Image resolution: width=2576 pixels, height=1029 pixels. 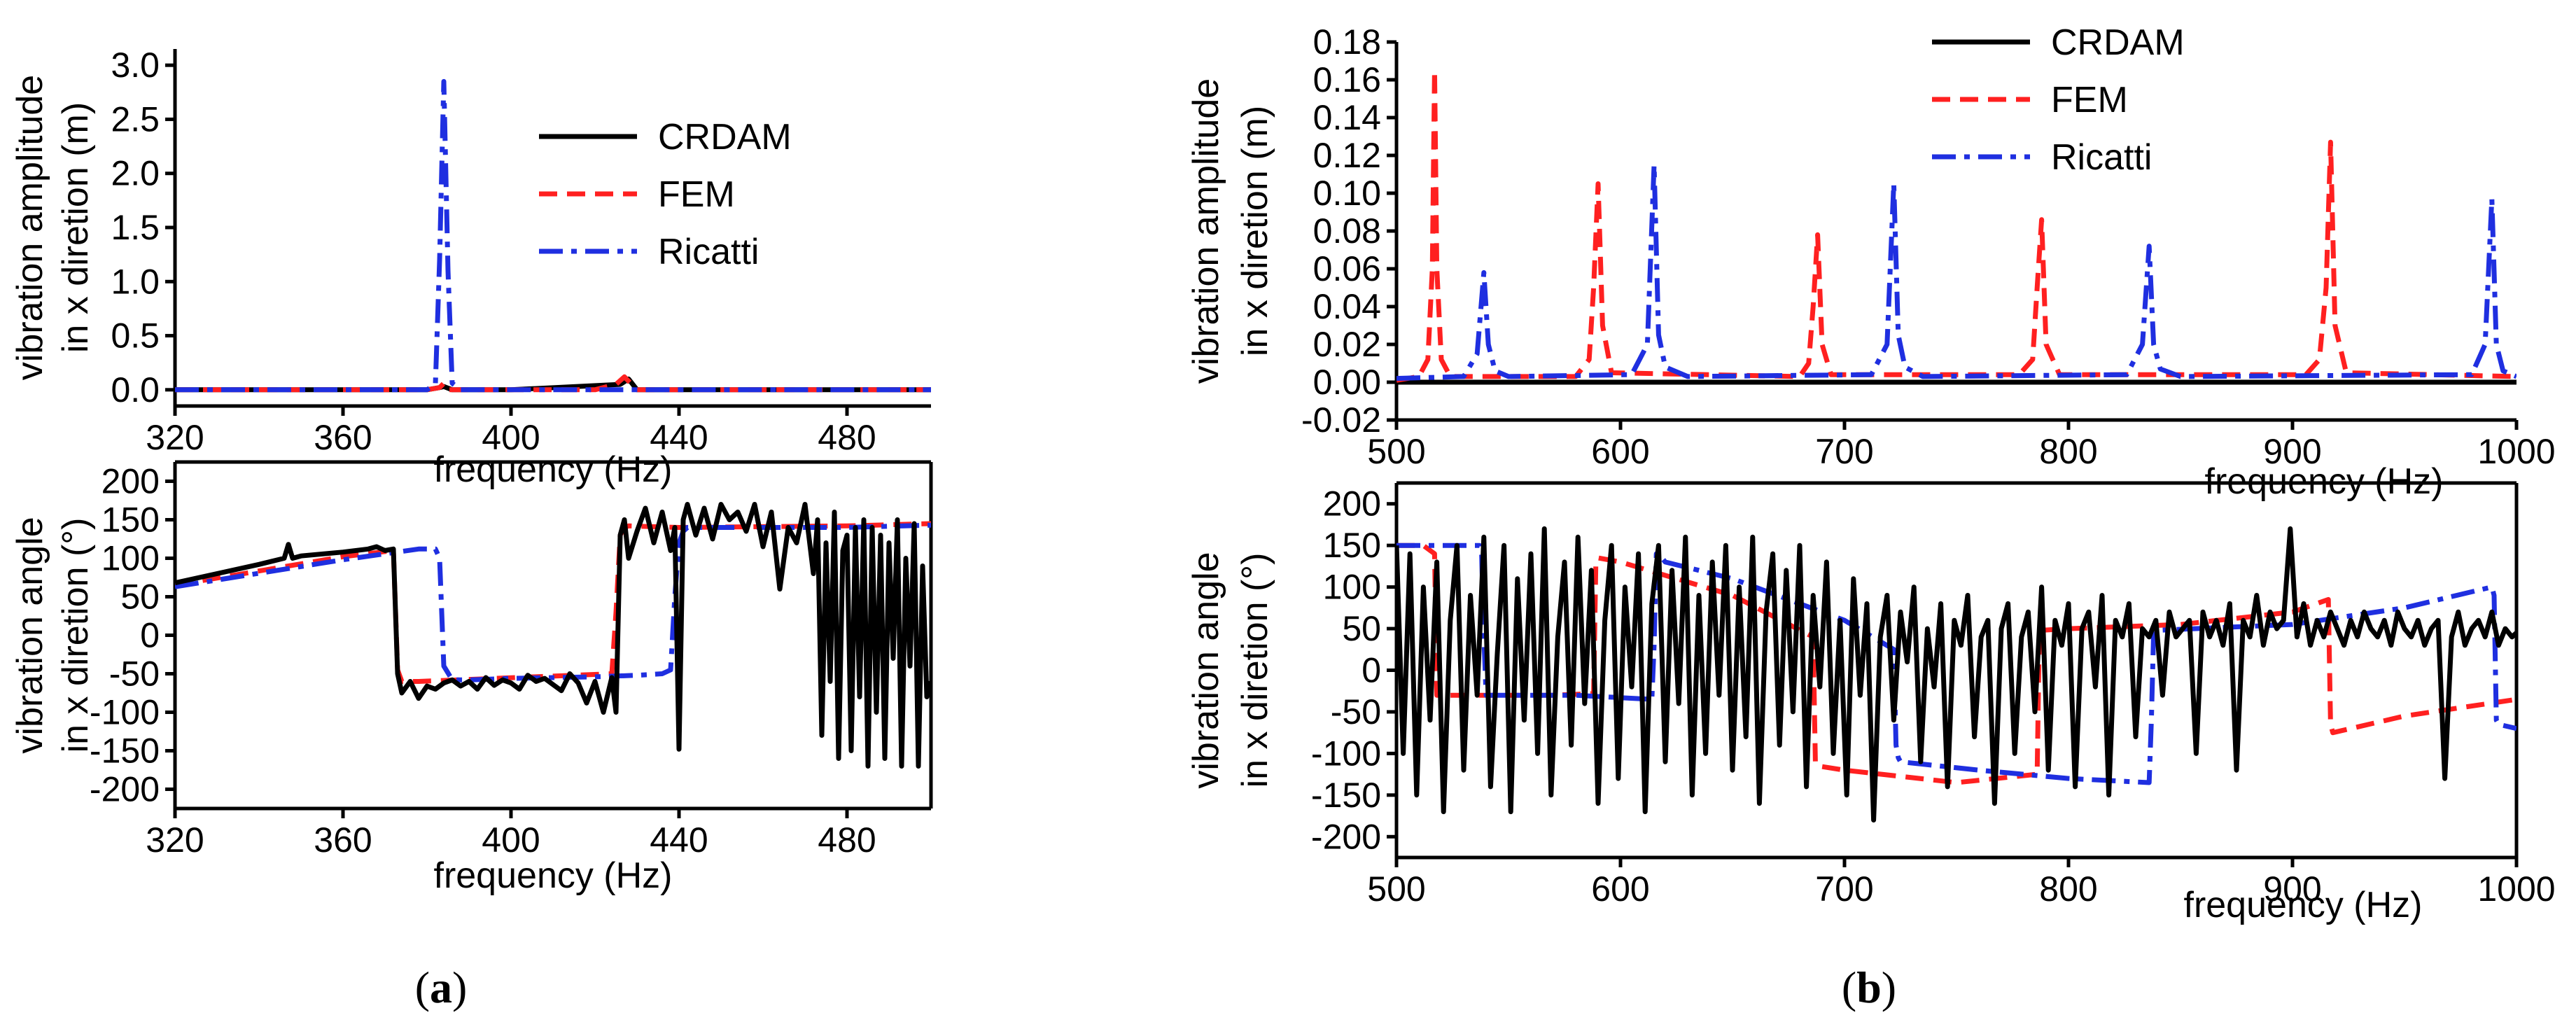 What do you see at coordinates (1620, 451) in the screenshot?
I see `chart-b-amplitude-x-tick-label: 600` at bounding box center [1620, 451].